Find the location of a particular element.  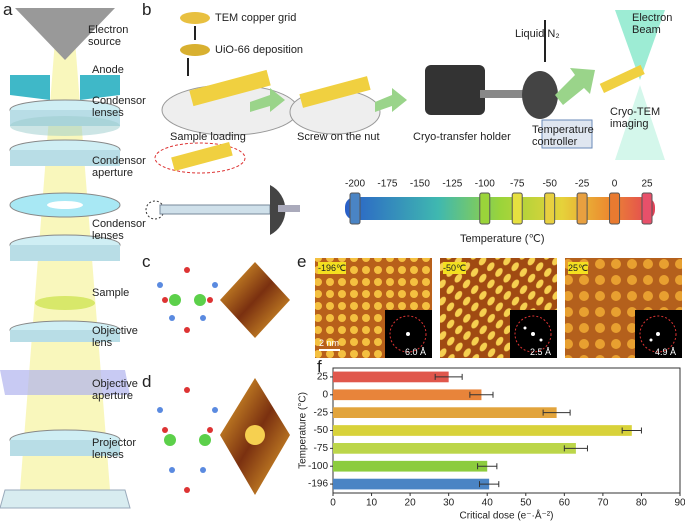

panel-label: e is located at coordinates (302, 261).